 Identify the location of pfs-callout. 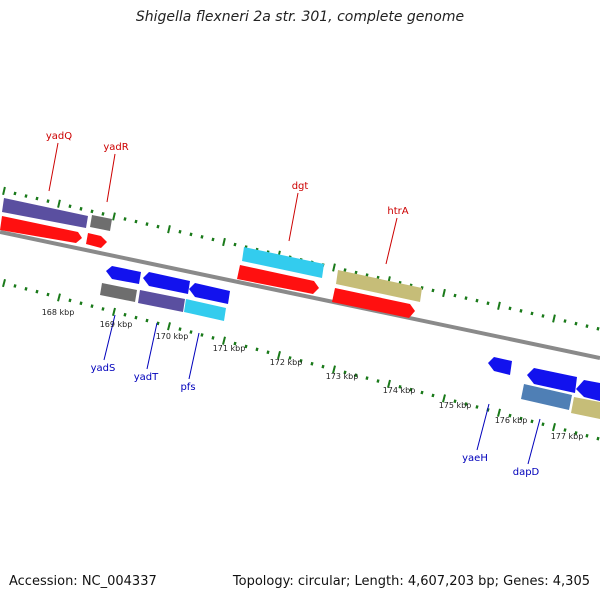
(194, 356).